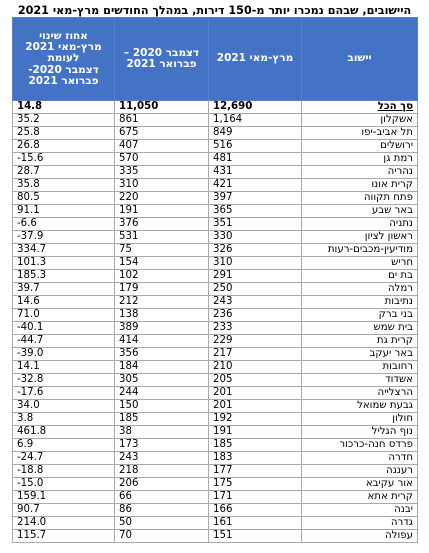  I want to click on mar-may-cell: 161, so click(255, 523).